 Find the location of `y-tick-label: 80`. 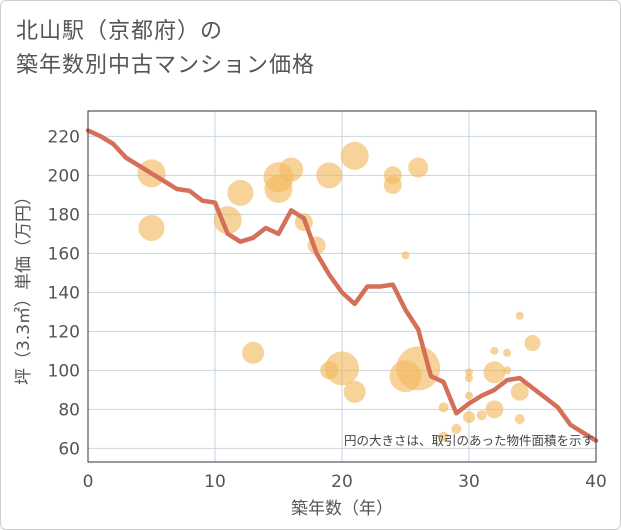

y-tick-label: 80 is located at coordinates (69, 410).